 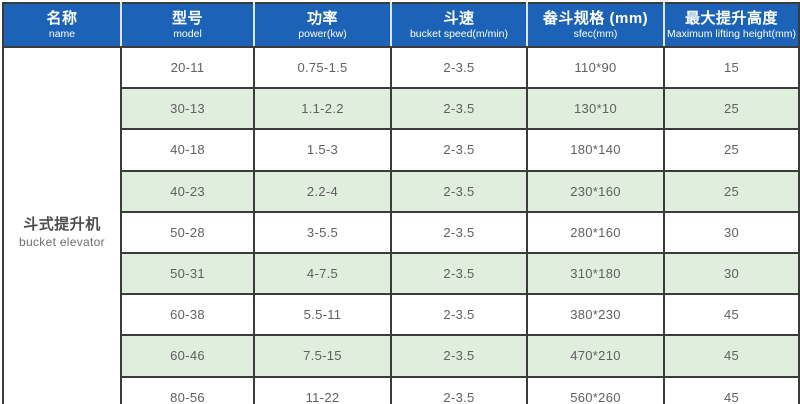 What do you see at coordinates (187, 389) in the screenshot?
I see `table-cell: 80-56` at bounding box center [187, 389].